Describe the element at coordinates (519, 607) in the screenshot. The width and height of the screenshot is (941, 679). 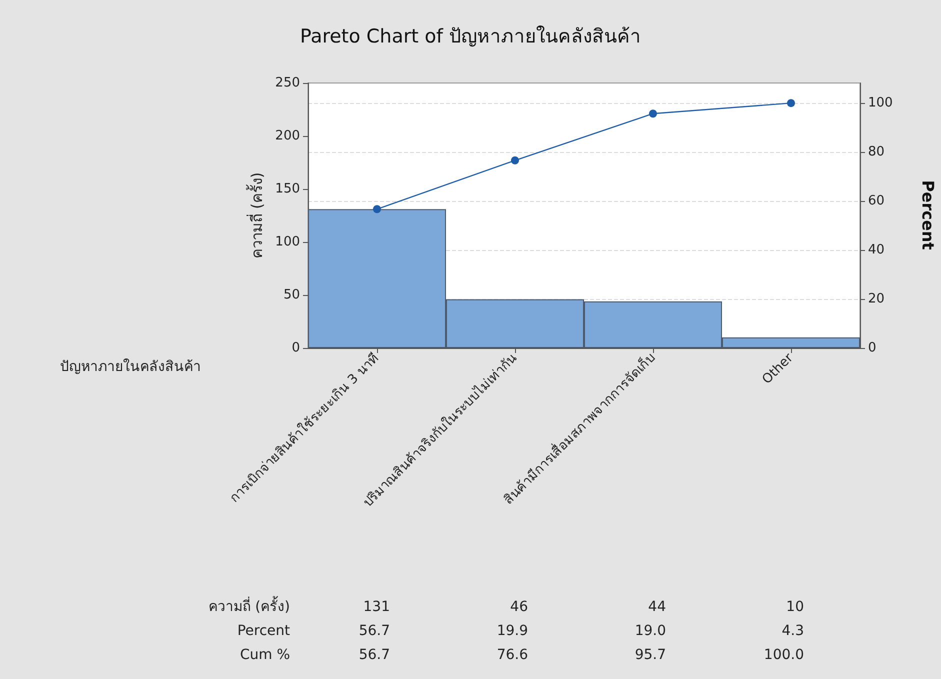
I see `data-label: 46` at that location.